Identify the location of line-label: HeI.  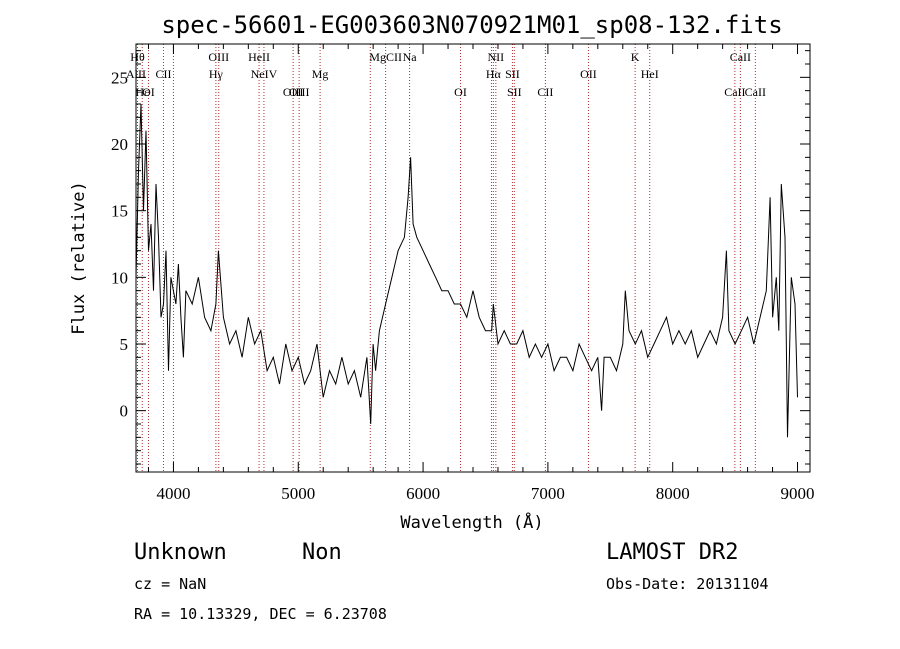
(650, 74).